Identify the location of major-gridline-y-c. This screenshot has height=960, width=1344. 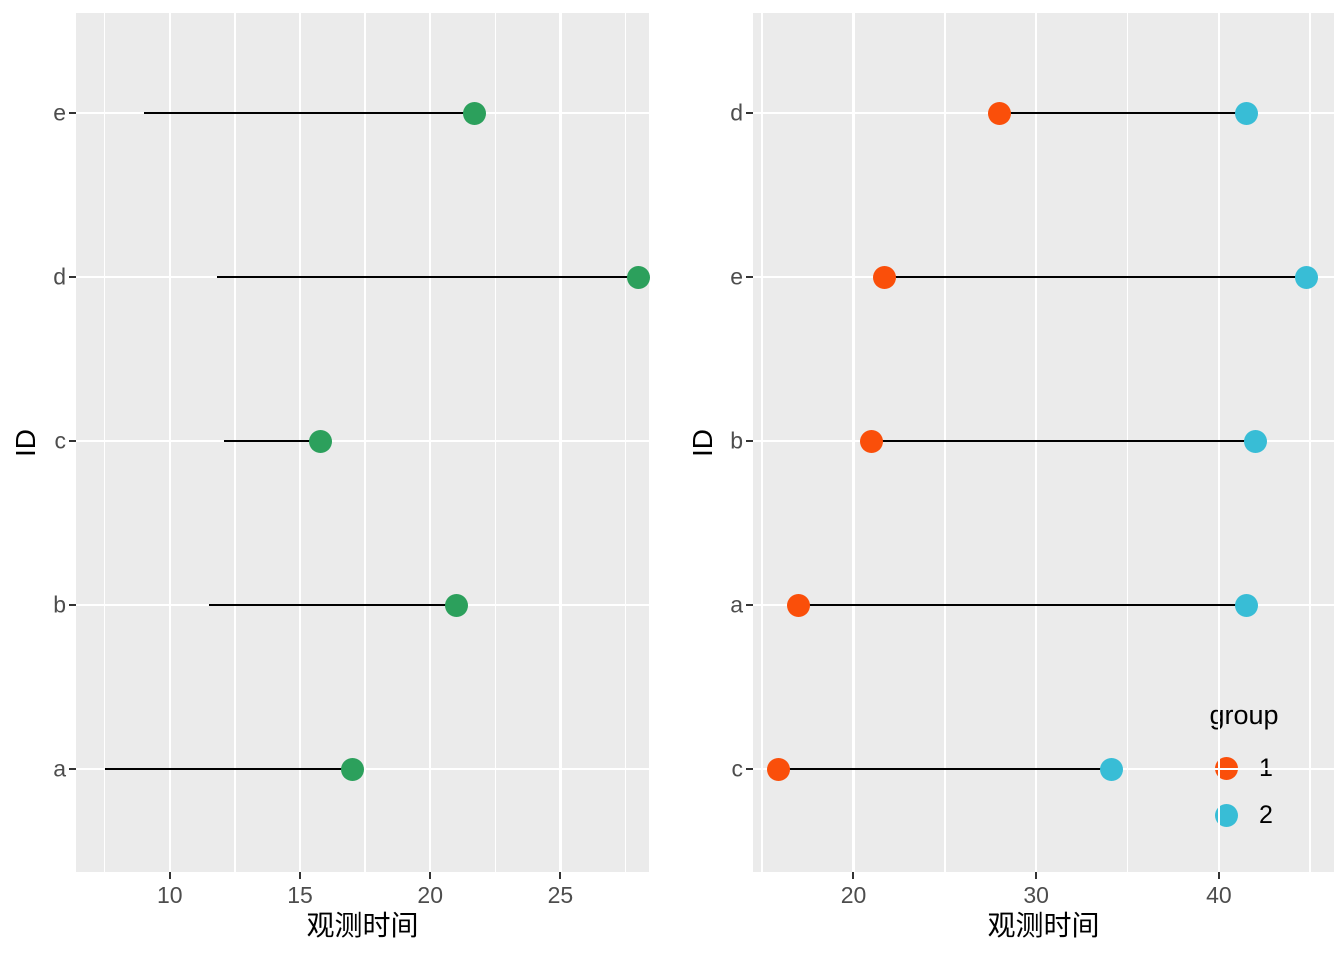
(362, 441).